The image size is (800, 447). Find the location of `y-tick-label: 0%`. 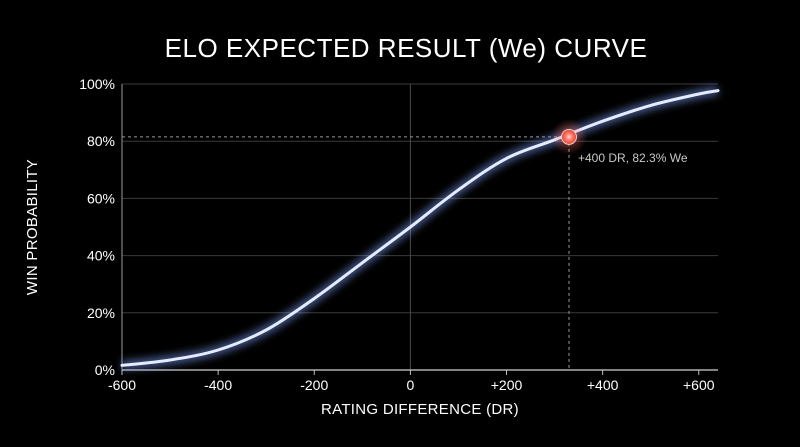

y-tick-label: 0% is located at coordinates (105, 370).